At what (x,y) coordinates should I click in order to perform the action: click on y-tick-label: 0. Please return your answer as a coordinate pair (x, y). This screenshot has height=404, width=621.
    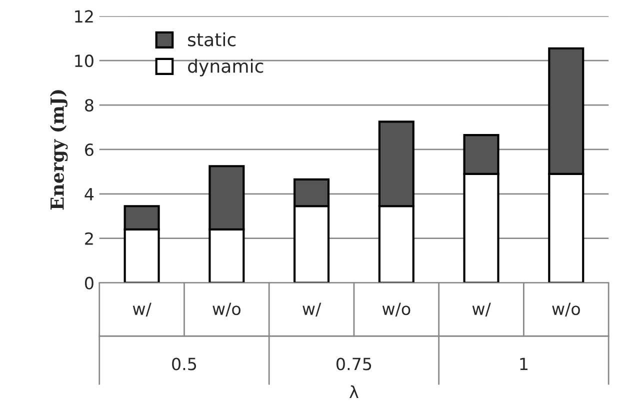
    Looking at the image, I should click on (89, 283).